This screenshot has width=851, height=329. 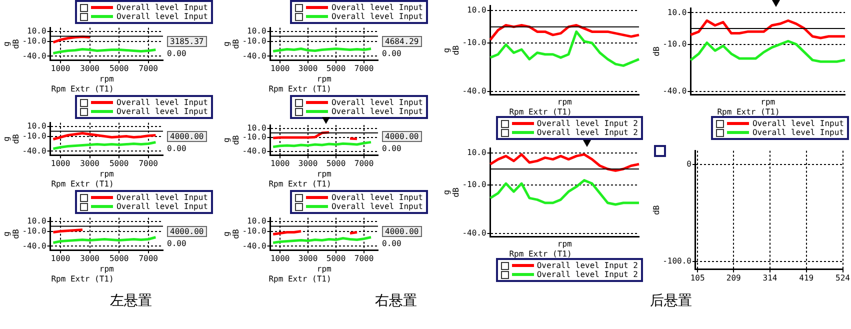 I want to click on y-axis-title: dB, so click(x=656, y=210).